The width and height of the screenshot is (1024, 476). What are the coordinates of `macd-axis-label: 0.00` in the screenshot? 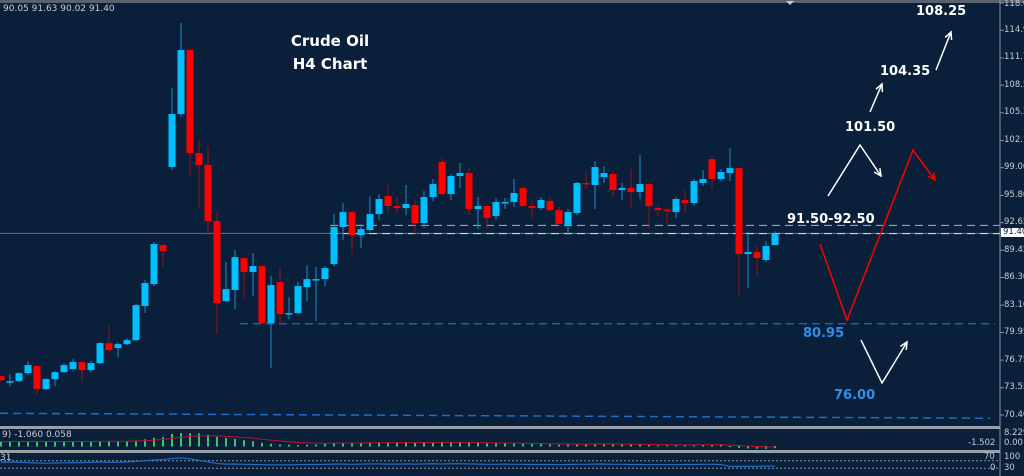 It's located at (1013, 443).